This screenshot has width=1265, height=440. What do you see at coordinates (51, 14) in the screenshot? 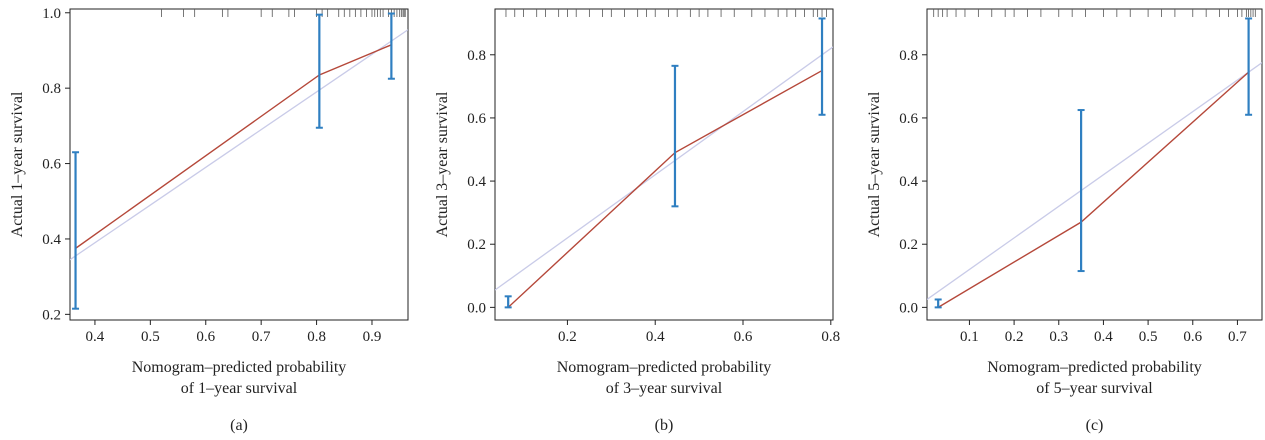
I see `y-tick-label: 1.0` at bounding box center [51, 14].